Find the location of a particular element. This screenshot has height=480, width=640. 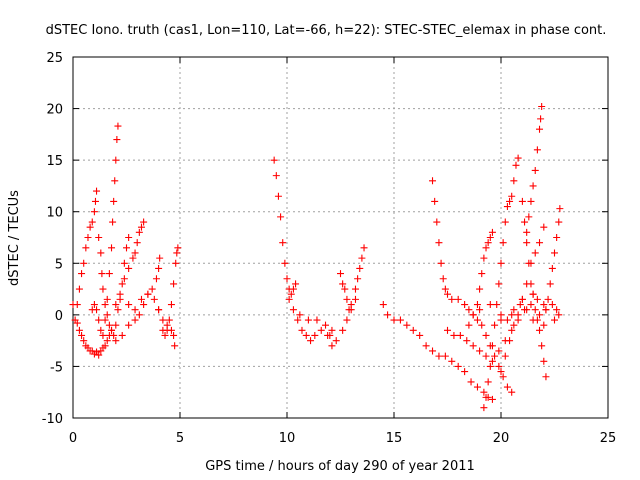

x-axis-label: GPS time / hours of day 290 of year 2011 is located at coordinates (340, 466).